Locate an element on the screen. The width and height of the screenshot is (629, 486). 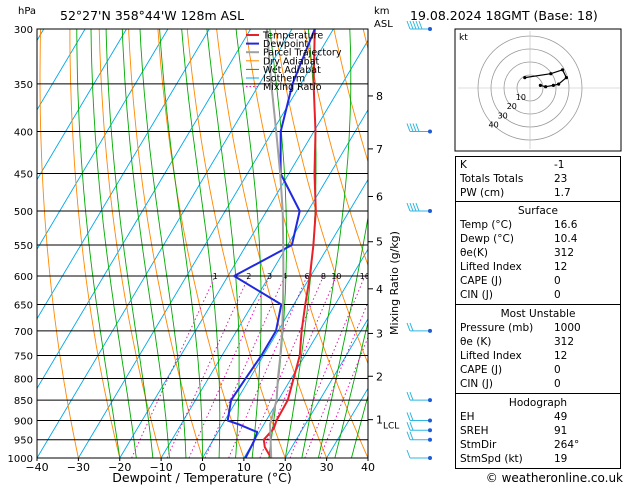
km-tick-label: 1 is located at coordinates (379, 420).